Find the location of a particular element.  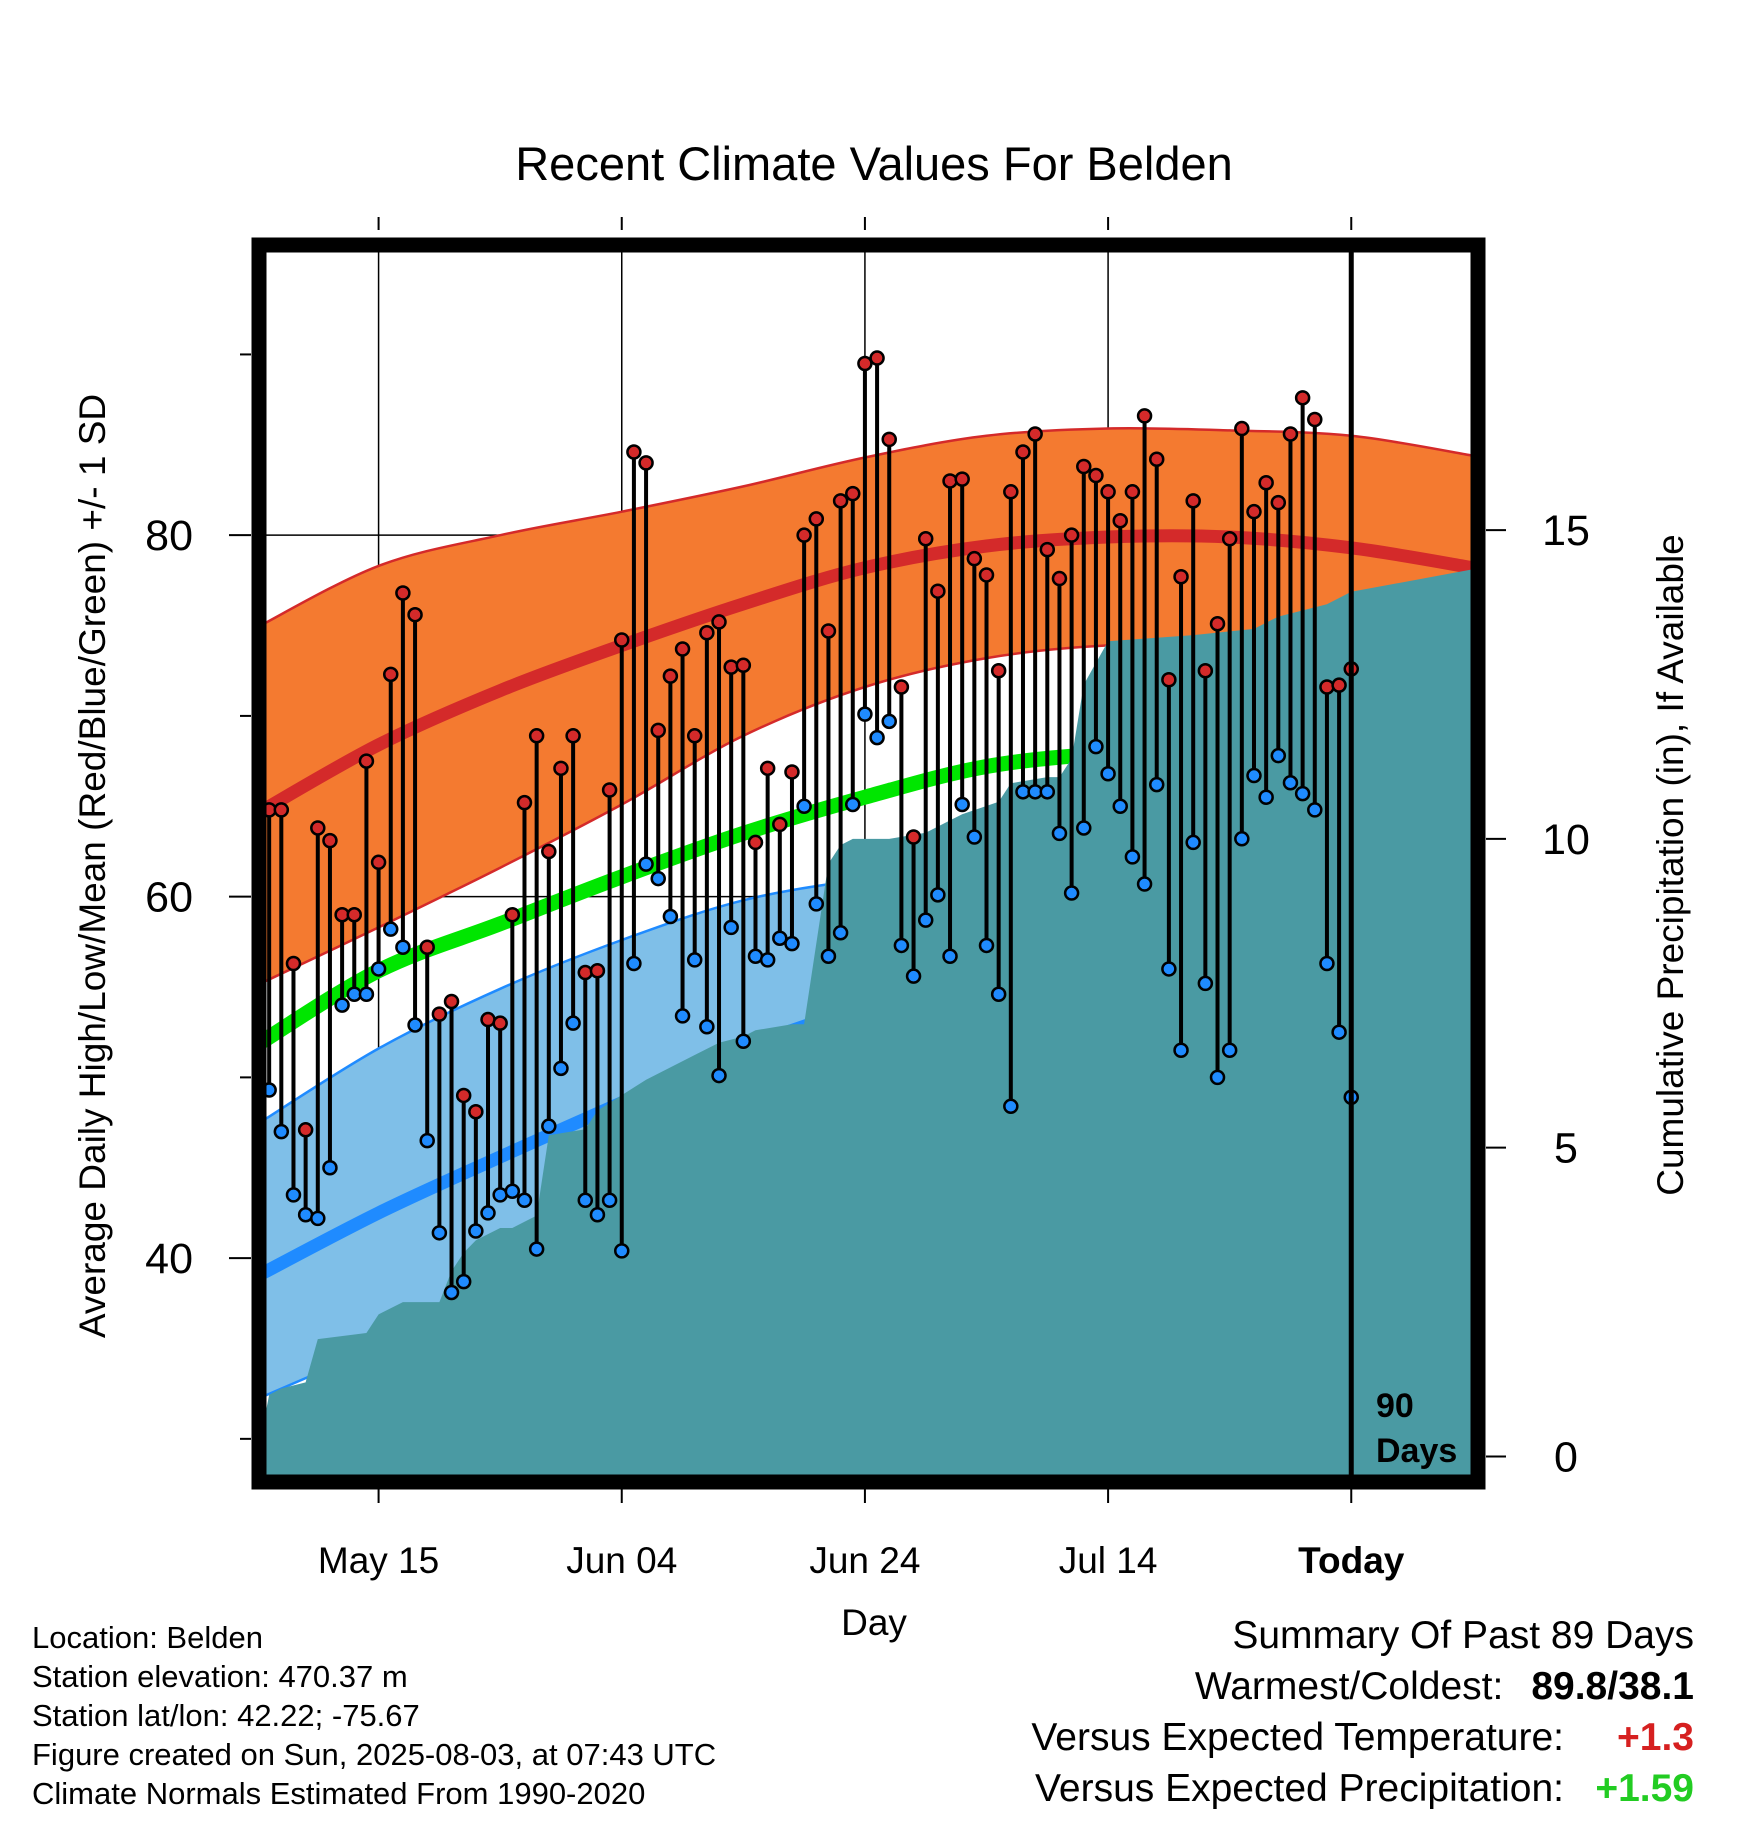

x-tick-label: May 15 is located at coordinates (378, 1560).